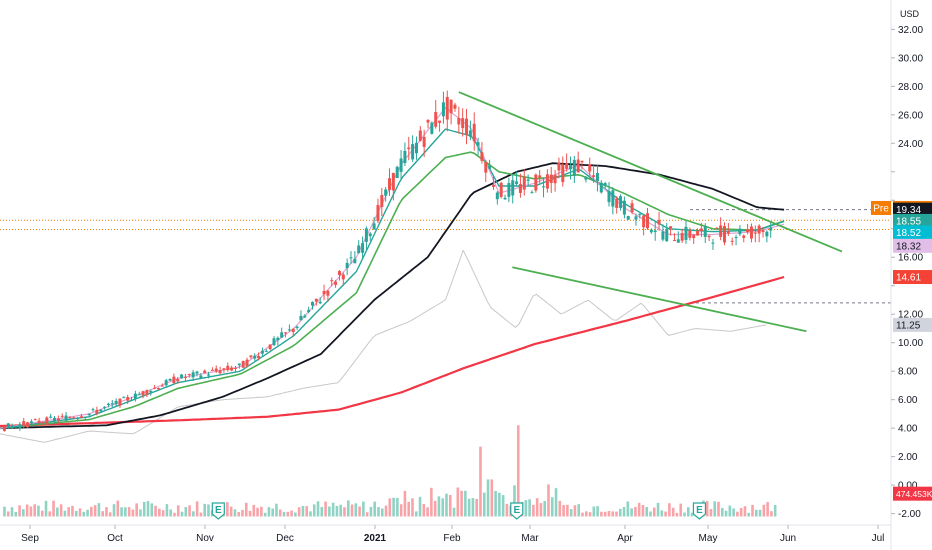 The width and height of the screenshot is (932, 550). I want to click on price-tick-label: 32.00, so click(910, 30).